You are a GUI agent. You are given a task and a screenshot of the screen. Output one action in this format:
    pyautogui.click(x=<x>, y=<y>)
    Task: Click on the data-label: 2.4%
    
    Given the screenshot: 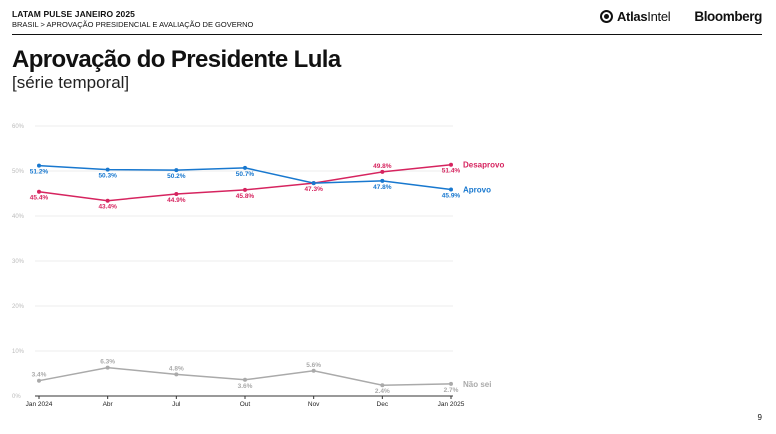 What is the action you would take?
    pyautogui.click(x=382, y=391)
    